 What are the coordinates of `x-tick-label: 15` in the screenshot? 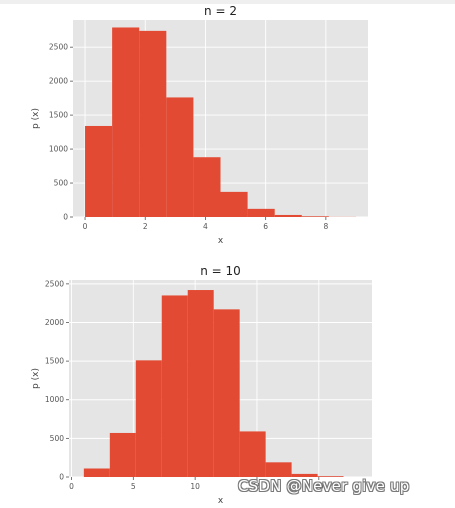 It's located at (257, 486).